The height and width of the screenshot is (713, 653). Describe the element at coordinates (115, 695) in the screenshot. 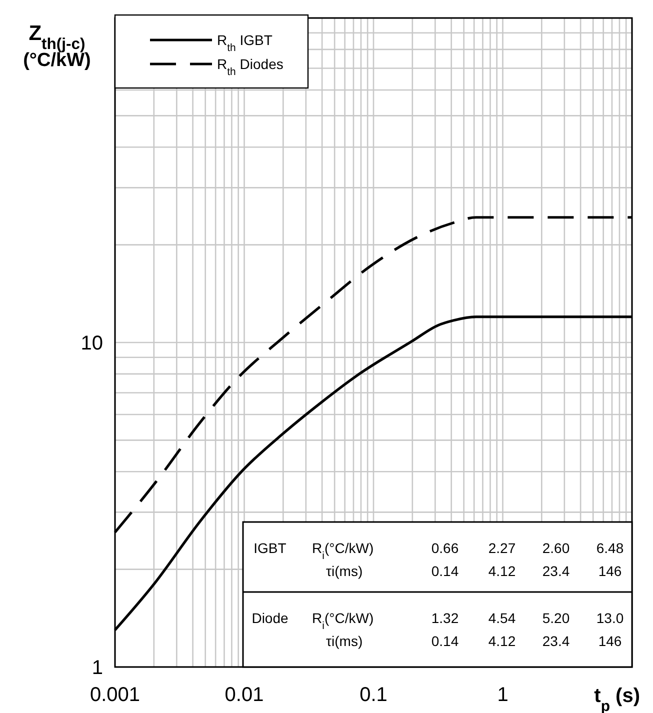

I see `x-tick-label: 0.001` at that location.